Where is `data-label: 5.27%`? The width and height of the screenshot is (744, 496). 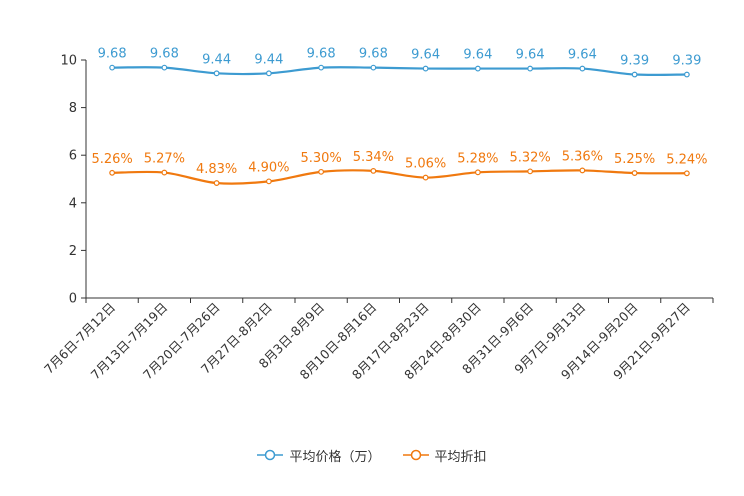
data-label: 5.27% is located at coordinates (164, 159).